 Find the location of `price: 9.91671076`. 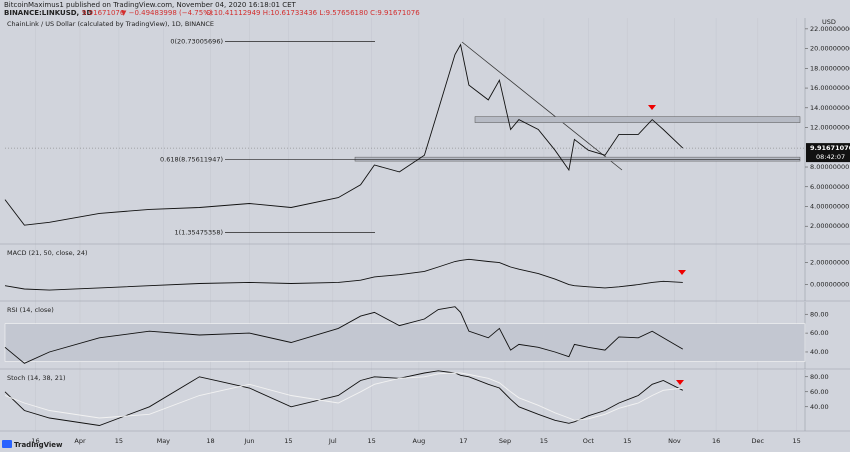

price: 9.91671076 is located at coordinates (103, 13).